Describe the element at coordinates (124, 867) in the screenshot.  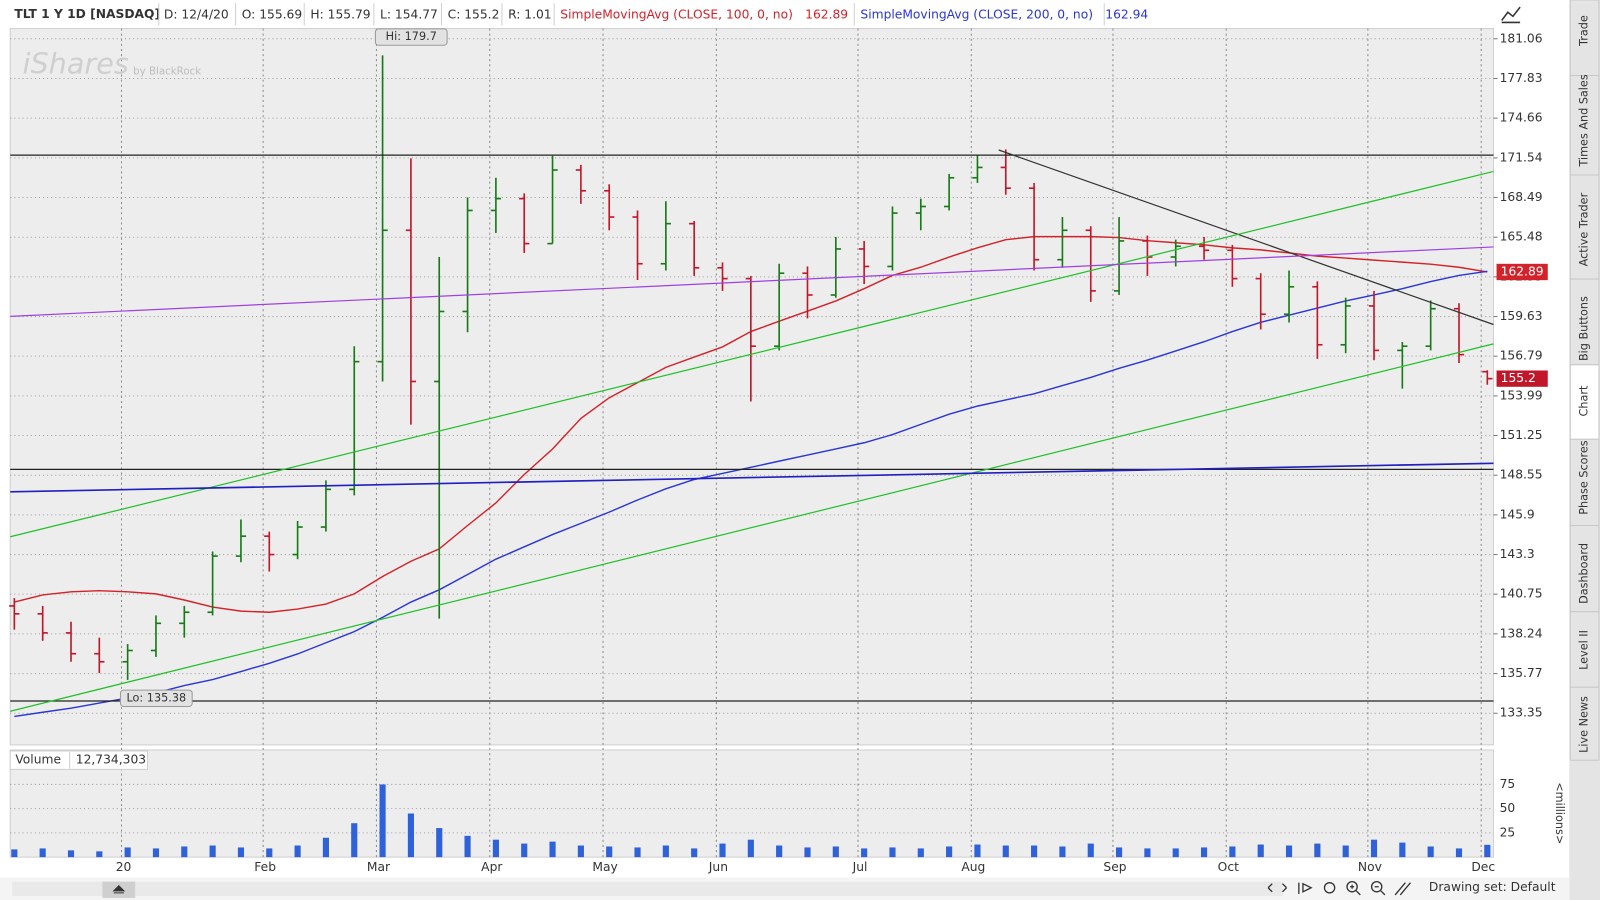
I see `x-tick-label: 20` at that location.